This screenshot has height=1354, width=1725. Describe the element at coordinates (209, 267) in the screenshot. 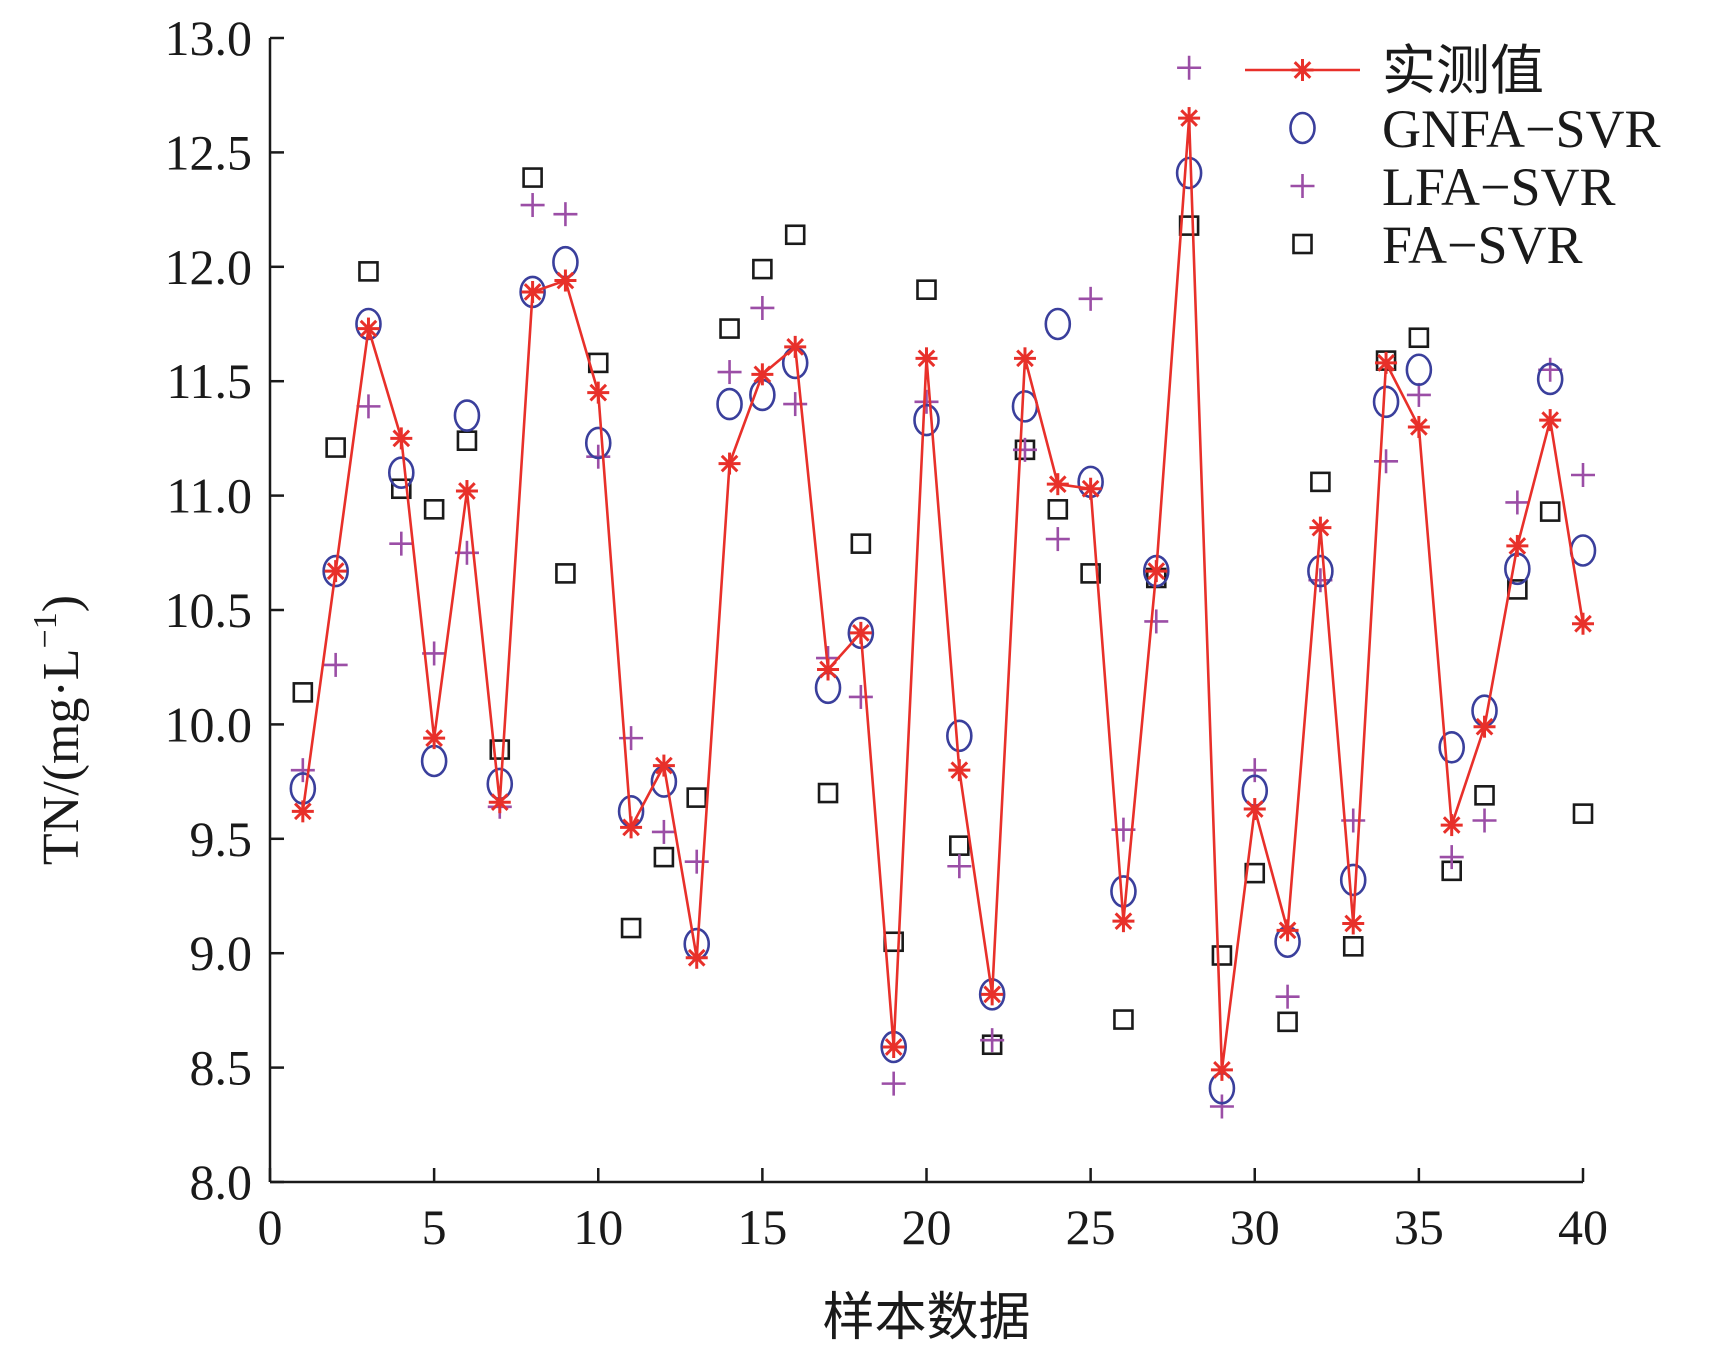

I see `y-tick-label: 12.0` at that location.